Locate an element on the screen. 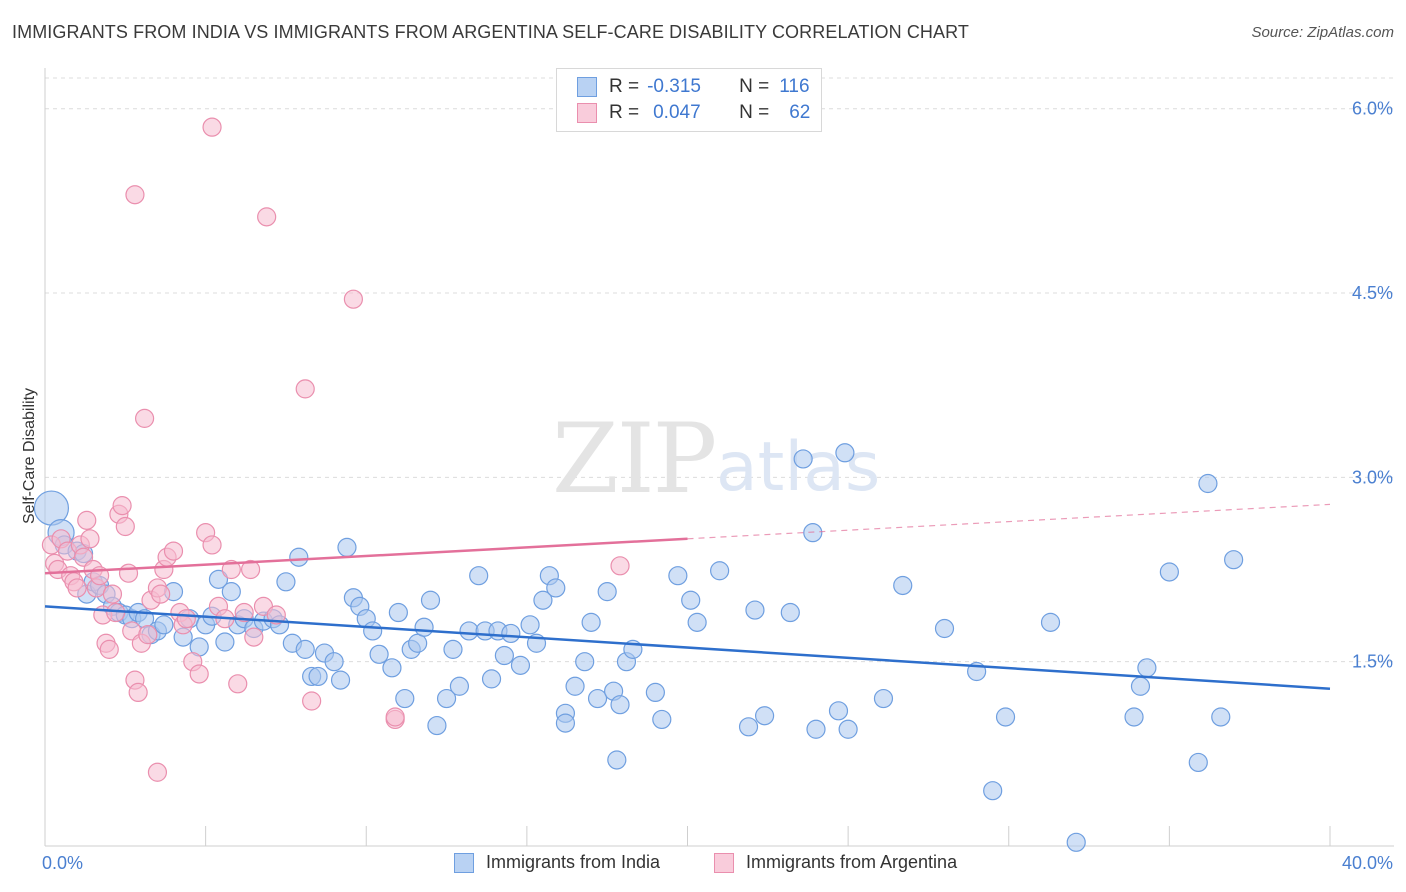 The image size is (1406, 892). legend-item-india: Immigrants from India is located at coordinates (557, 862).